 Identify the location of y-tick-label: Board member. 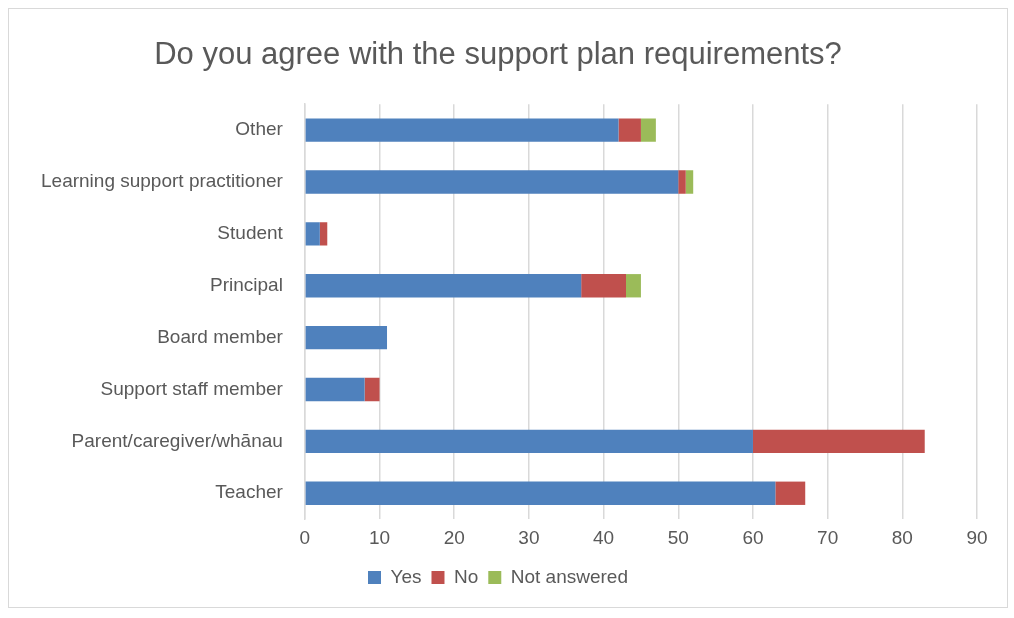
(220, 336).